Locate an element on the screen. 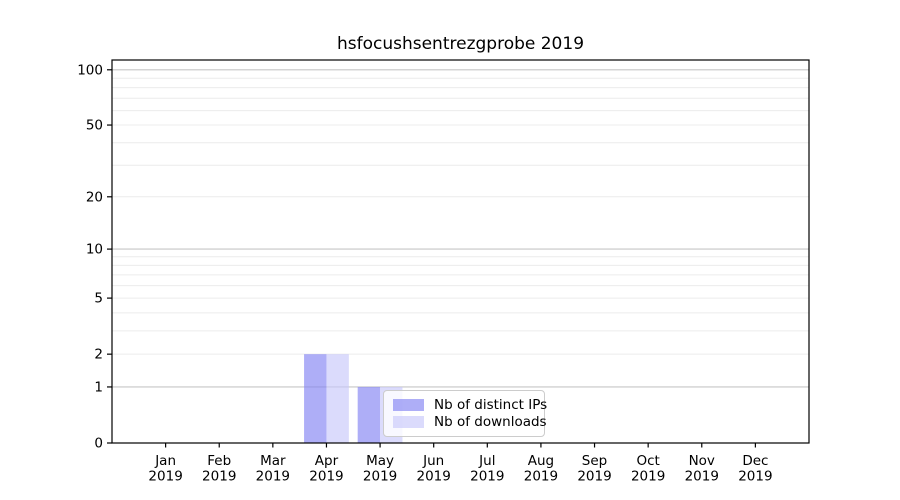 The image size is (900, 500). bar-may-series0 is located at coordinates (369, 414).